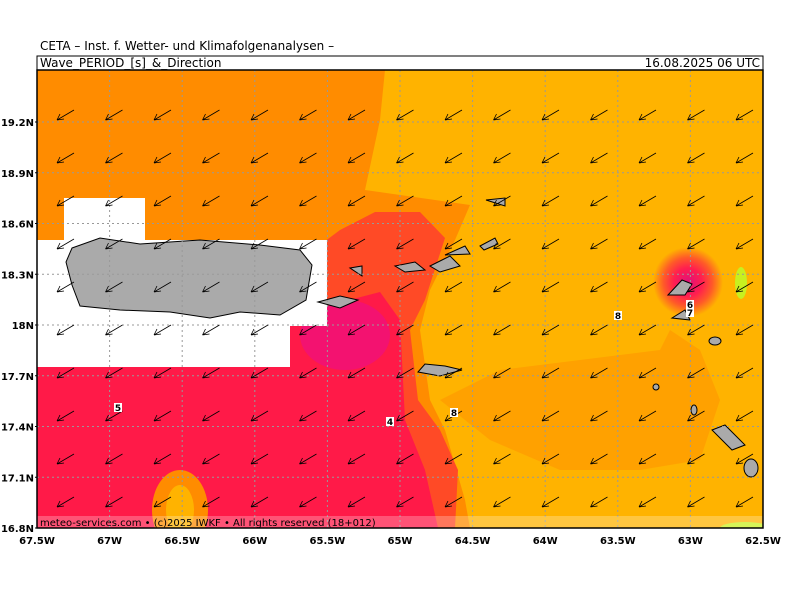  Describe the element at coordinates (17, 275) in the screenshot. I see `lat-label: 18.3N` at that location.